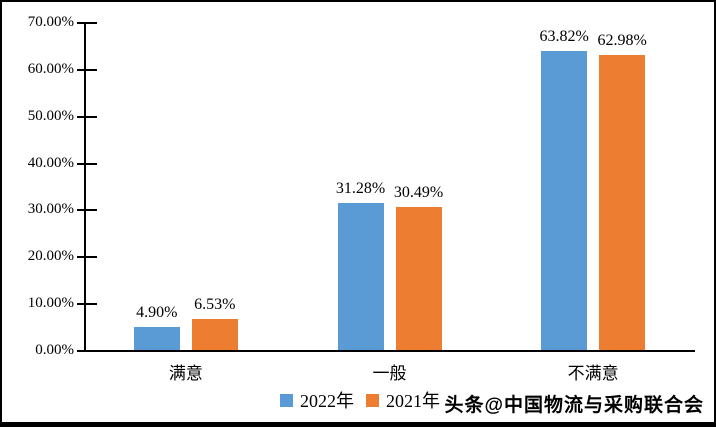  Describe the element at coordinates (622, 40) in the screenshot. I see `data-label-2021年-不满意: 62.98%` at that location.